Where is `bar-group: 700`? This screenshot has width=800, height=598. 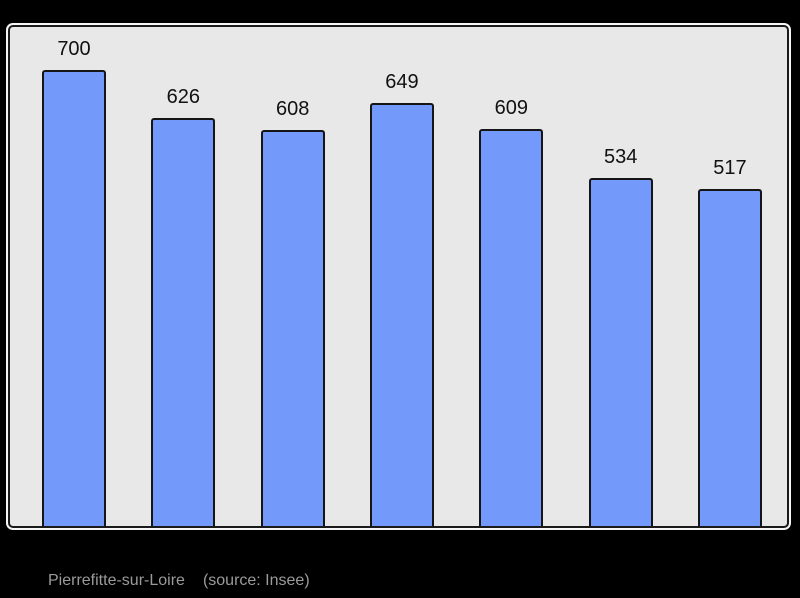 bar-group: 700 is located at coordinates (74, 282).